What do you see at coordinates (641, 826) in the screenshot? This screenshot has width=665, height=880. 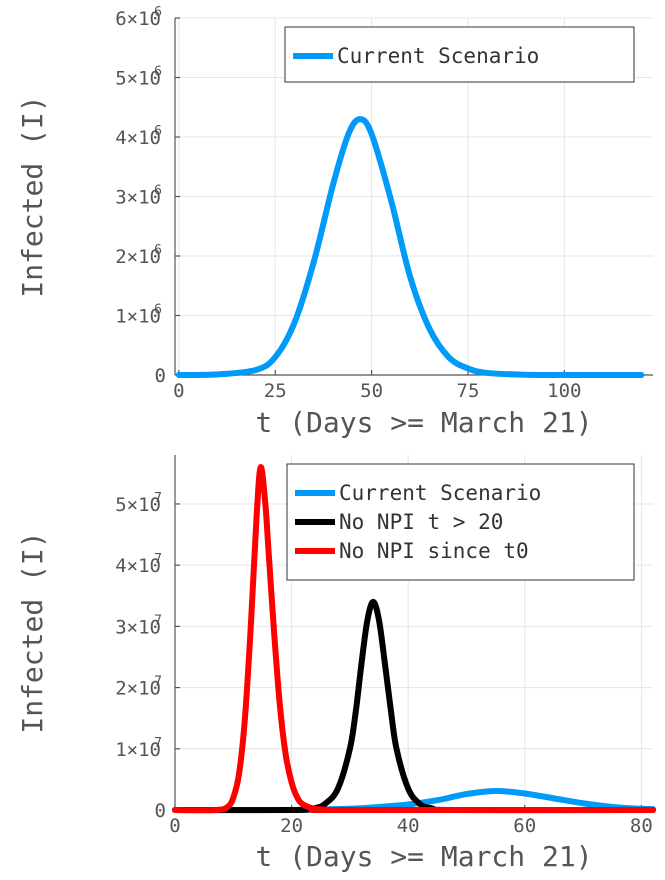 I see `x-tick-label: 80` at bounding box center [641, 826].